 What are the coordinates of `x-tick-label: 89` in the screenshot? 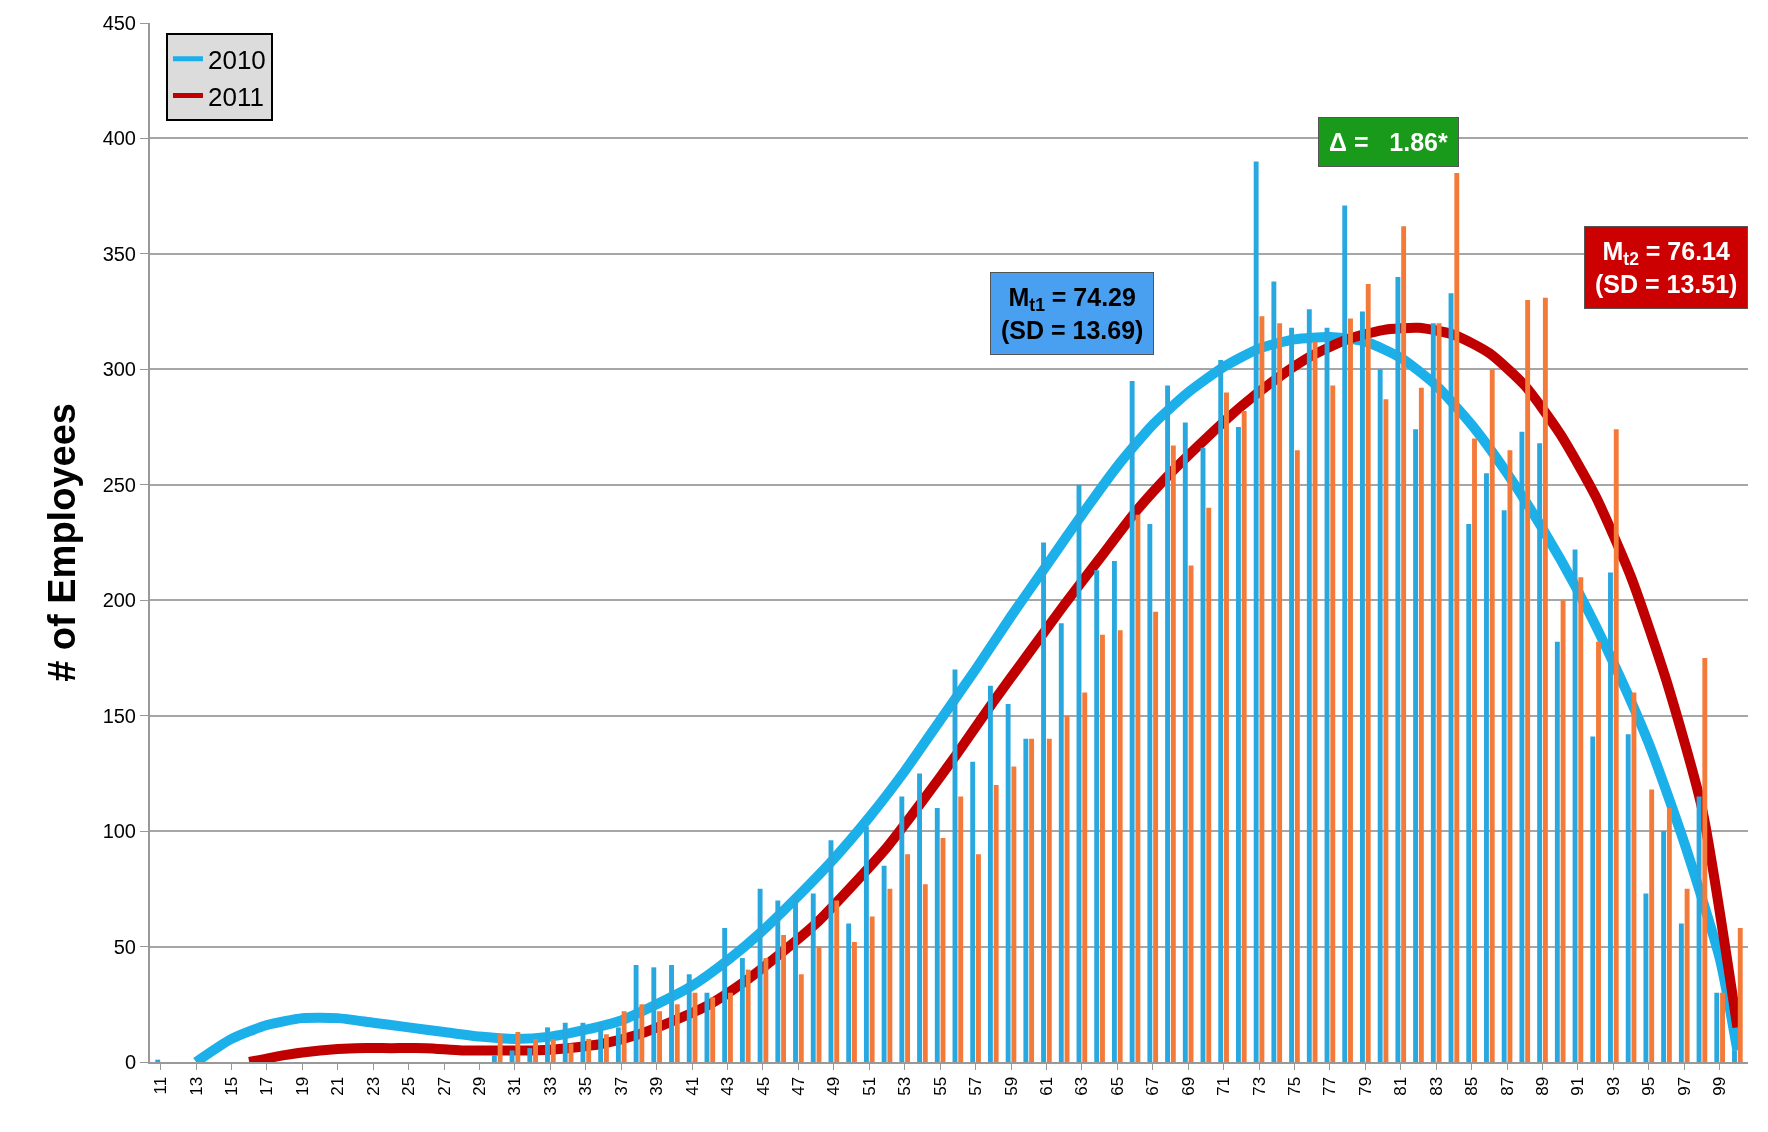 It's located at (1543, 1086).